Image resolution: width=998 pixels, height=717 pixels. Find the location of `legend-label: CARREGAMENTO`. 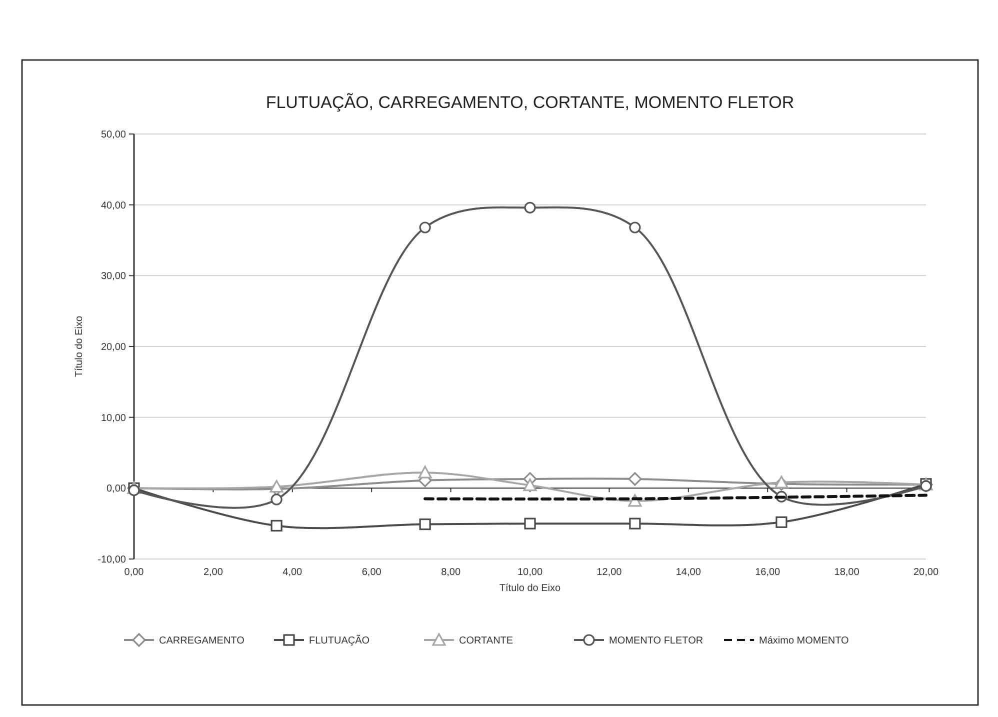

legend-label: CARREGAMENTO is located at coordinates (202, 641).